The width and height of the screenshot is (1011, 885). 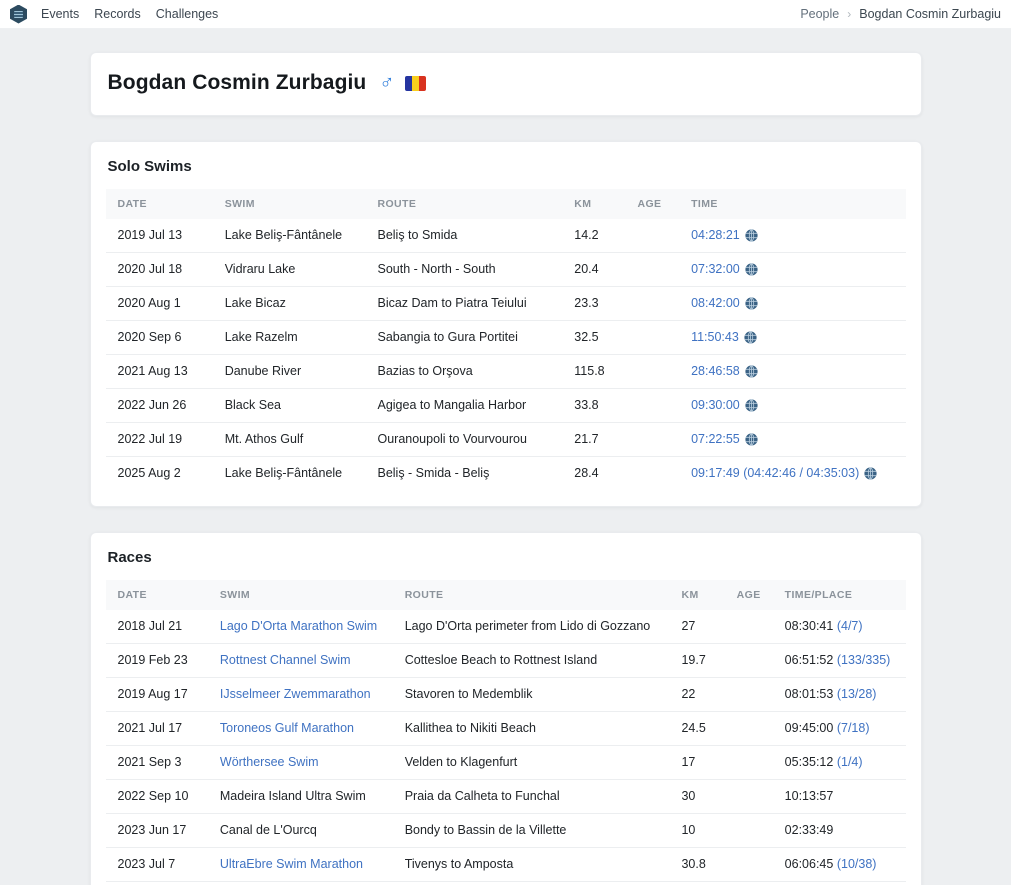 What do you see at coordinates (715, 269) in the screenshot?
I see `time-link: 07:32:00` at bounding box center [715, 269].